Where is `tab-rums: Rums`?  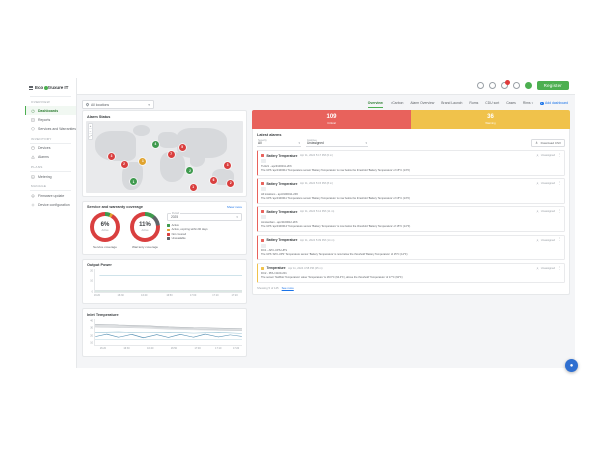
tab-rums: Rums is located at coordinates (473, 104).